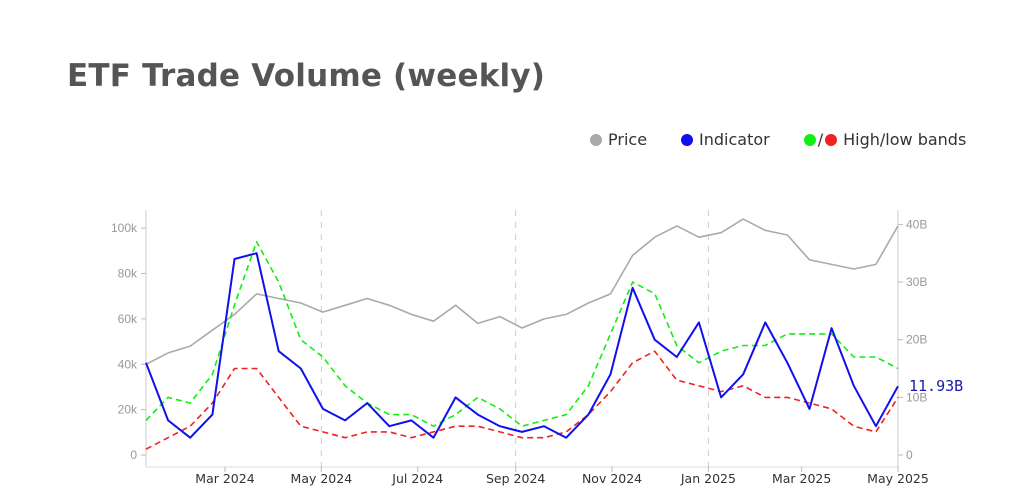 The width and height of the screenshot is (1024, 498). I want to click on price-legend-marker, so click(596, 139).